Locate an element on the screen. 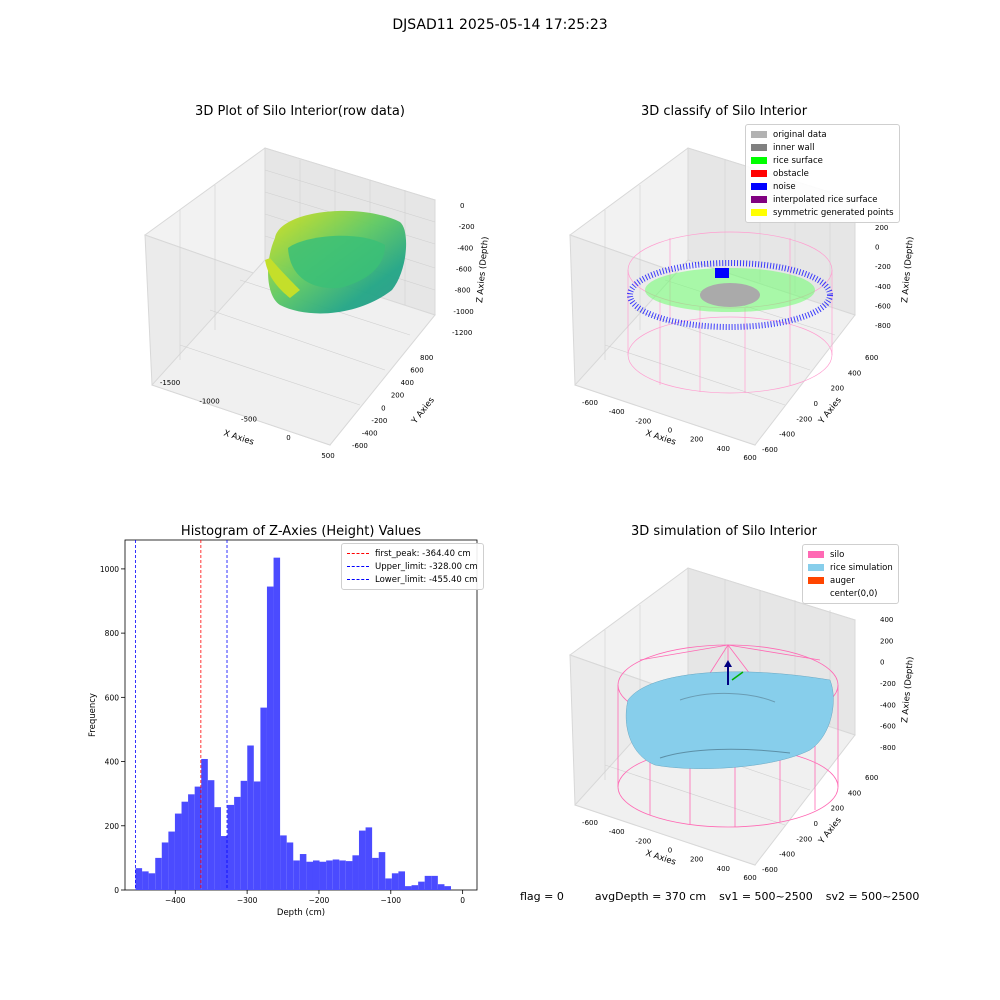  legend-entry: Lower_limit: -455.40 cm is located at coordinates (412, 579).